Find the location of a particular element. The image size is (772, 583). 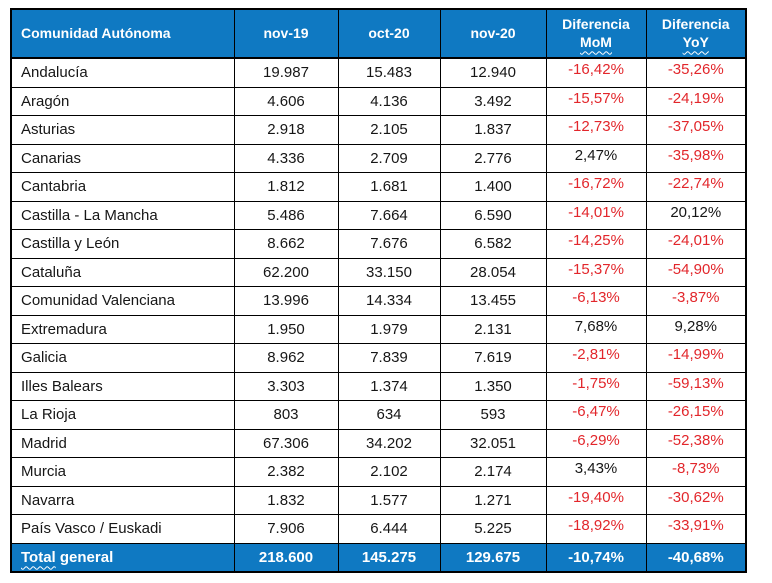

diff-mom-value-cell: -12,73% is located at coordinates (596, 130).